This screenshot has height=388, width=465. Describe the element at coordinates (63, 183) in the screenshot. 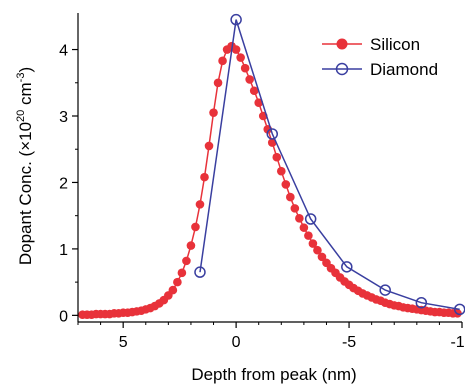

I see `y-tick-label: 2` at that location.